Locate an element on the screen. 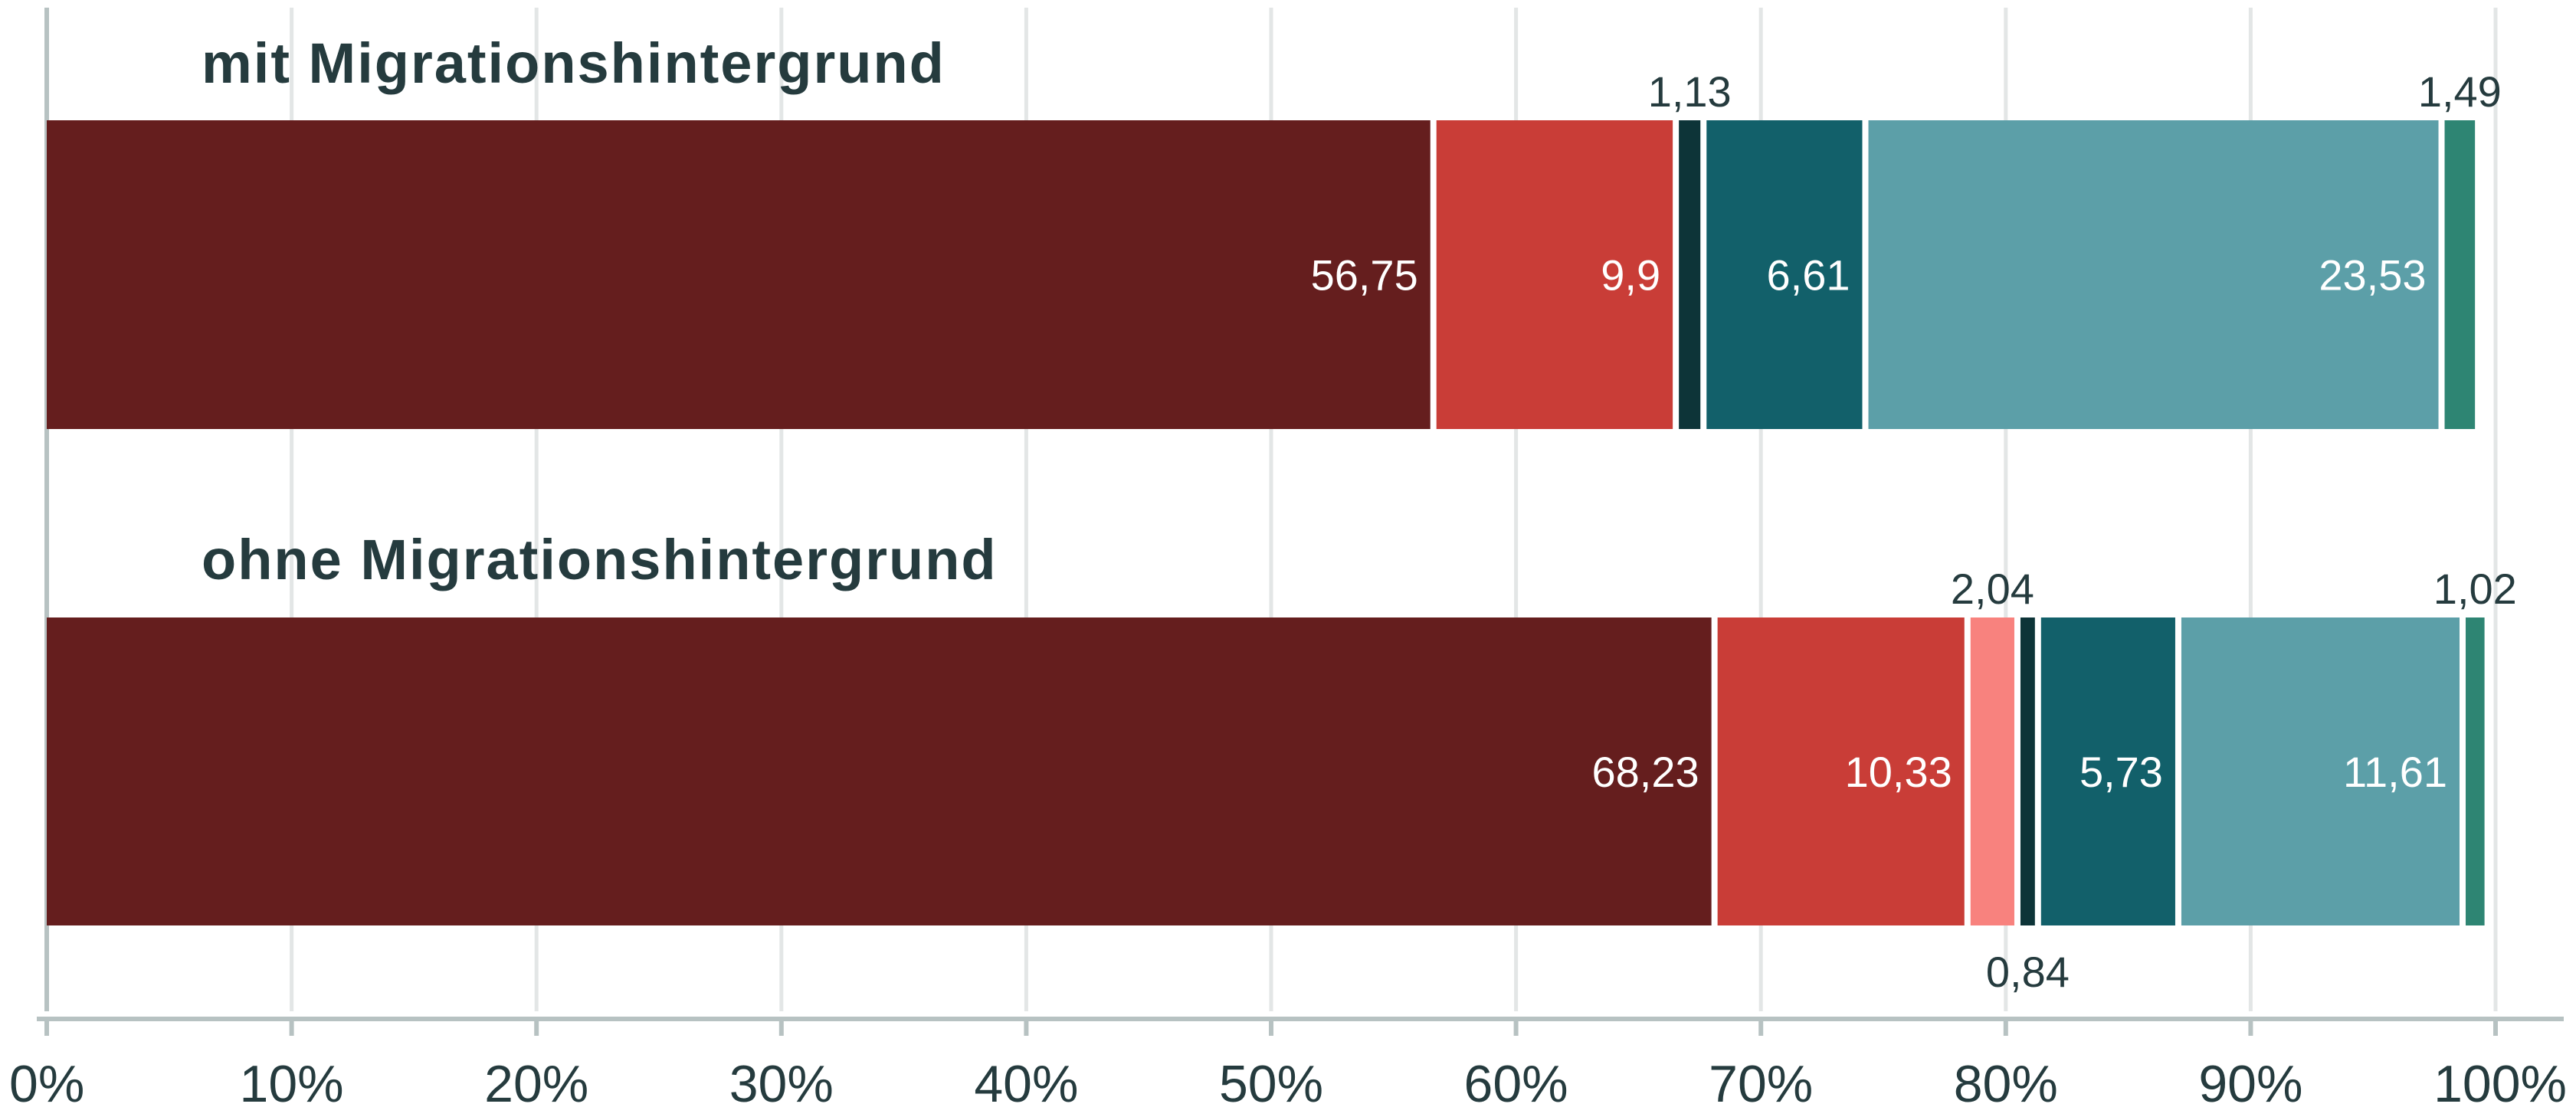 Image resolution: width=2576 pixels, height=1117 pixels. data-label: 5,73 is located at coordinates (2121, 772).